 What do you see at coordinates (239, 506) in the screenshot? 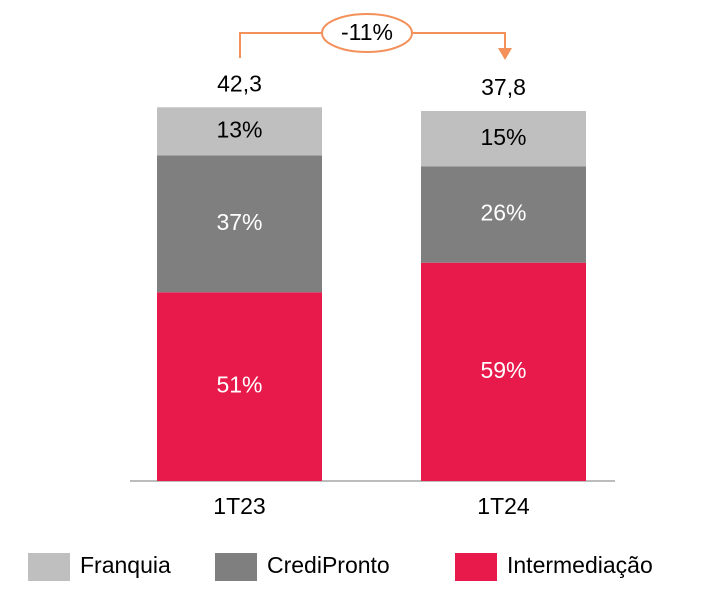
I see `x-tick-label: 1T23` at bounding box center [239, 506].